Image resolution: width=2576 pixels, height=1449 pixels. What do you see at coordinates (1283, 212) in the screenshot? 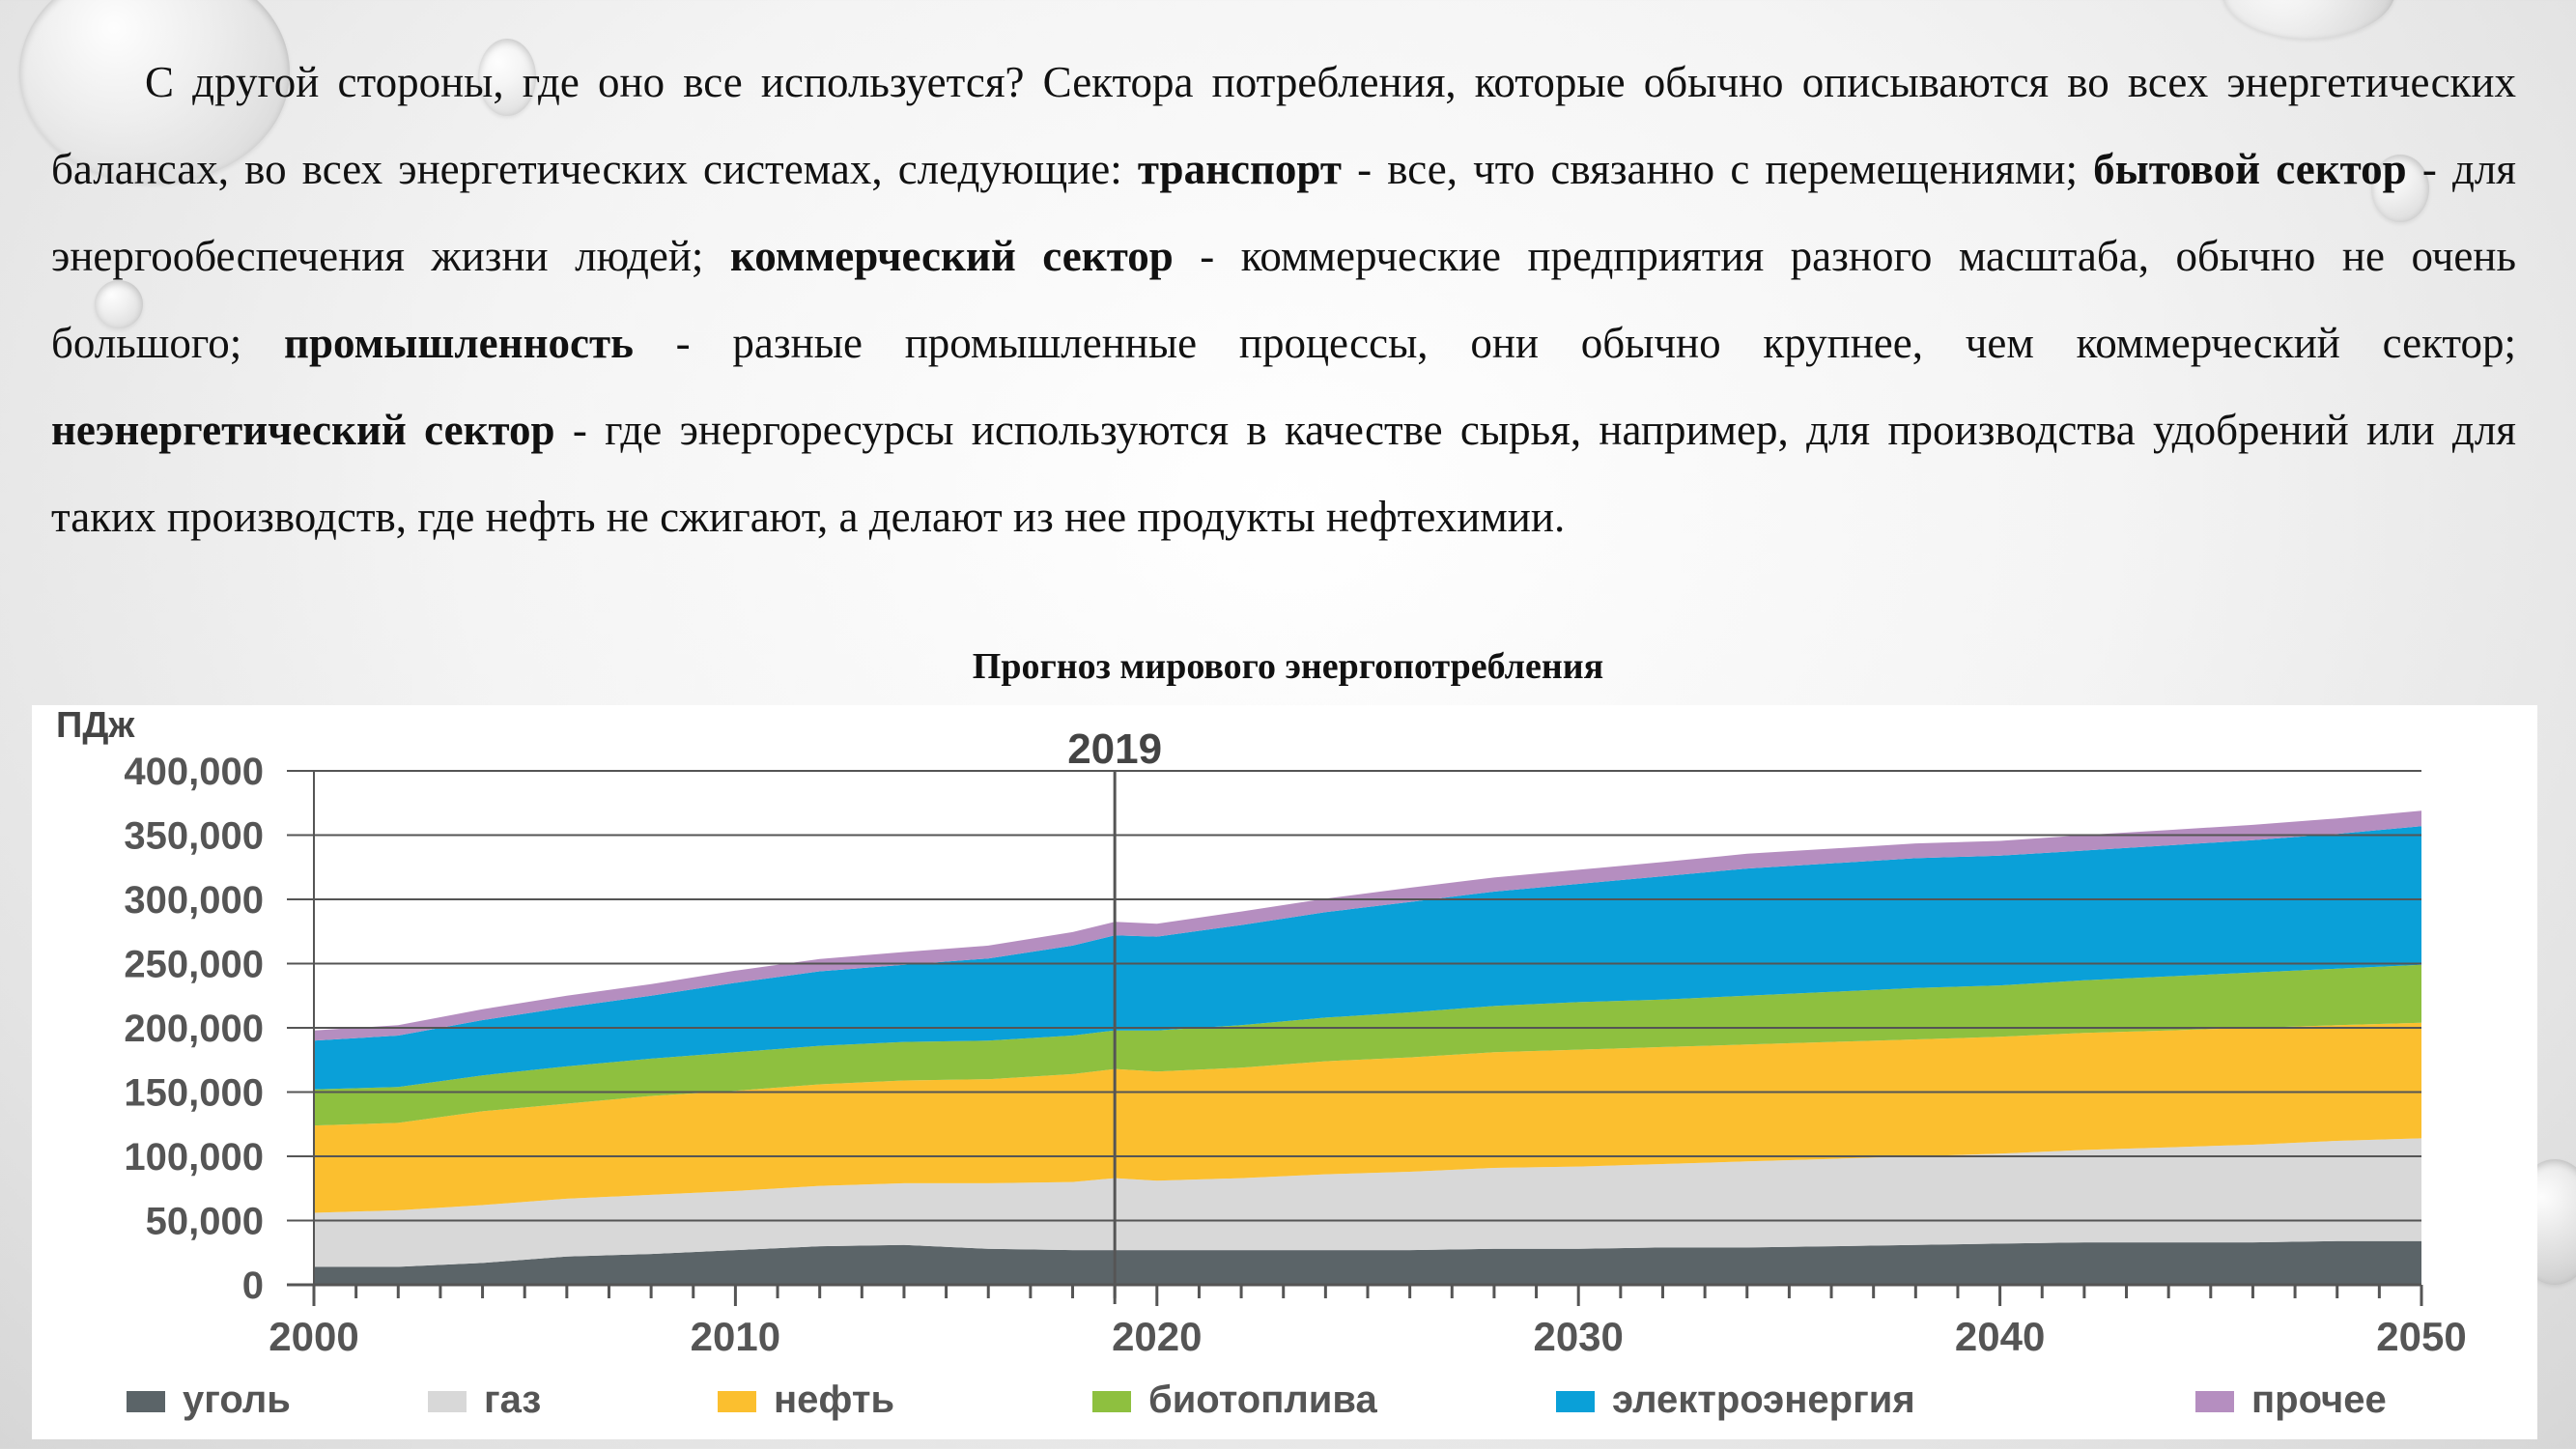
I see `paragraph-text: - для энергообеспечения жизни людей;` at bounding box center [1283, 212].